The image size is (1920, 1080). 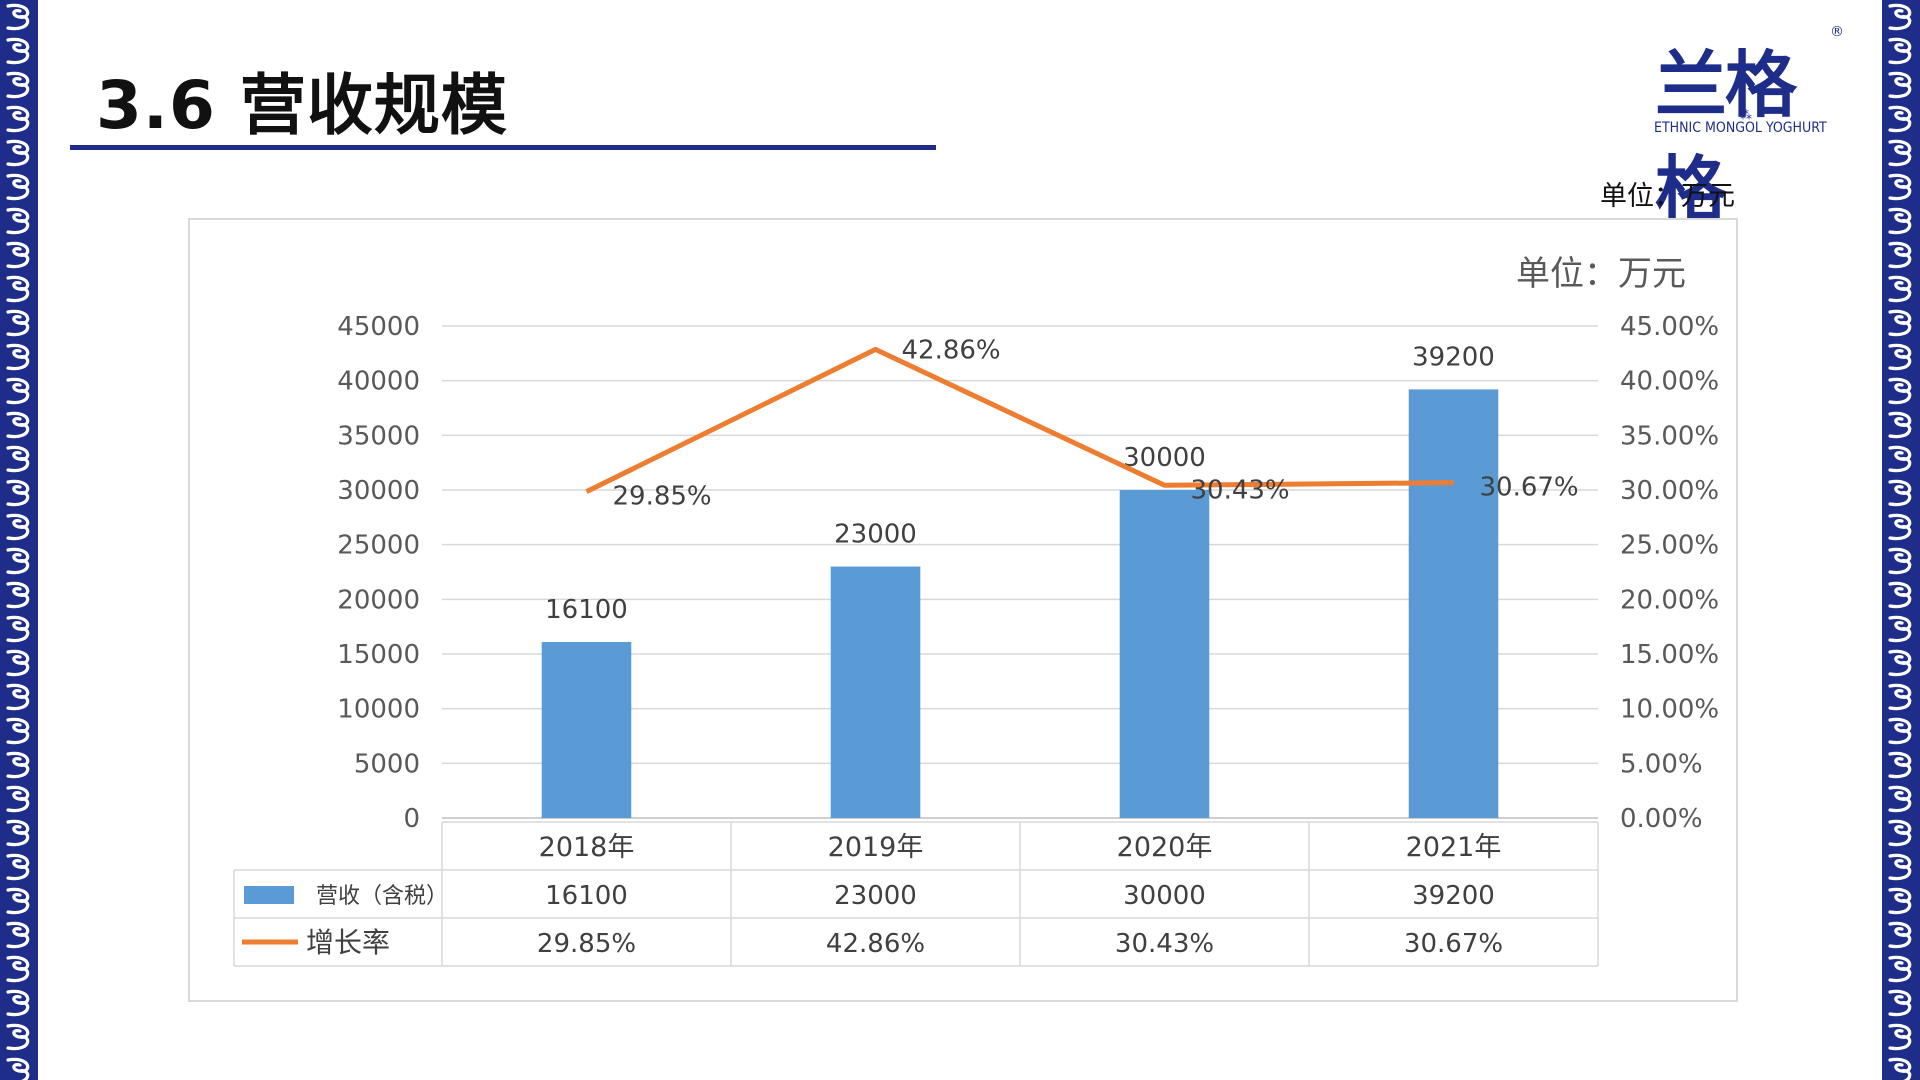 I want to click on right-axis-tick-label: 25.00%, so click(x=1669, y=546).